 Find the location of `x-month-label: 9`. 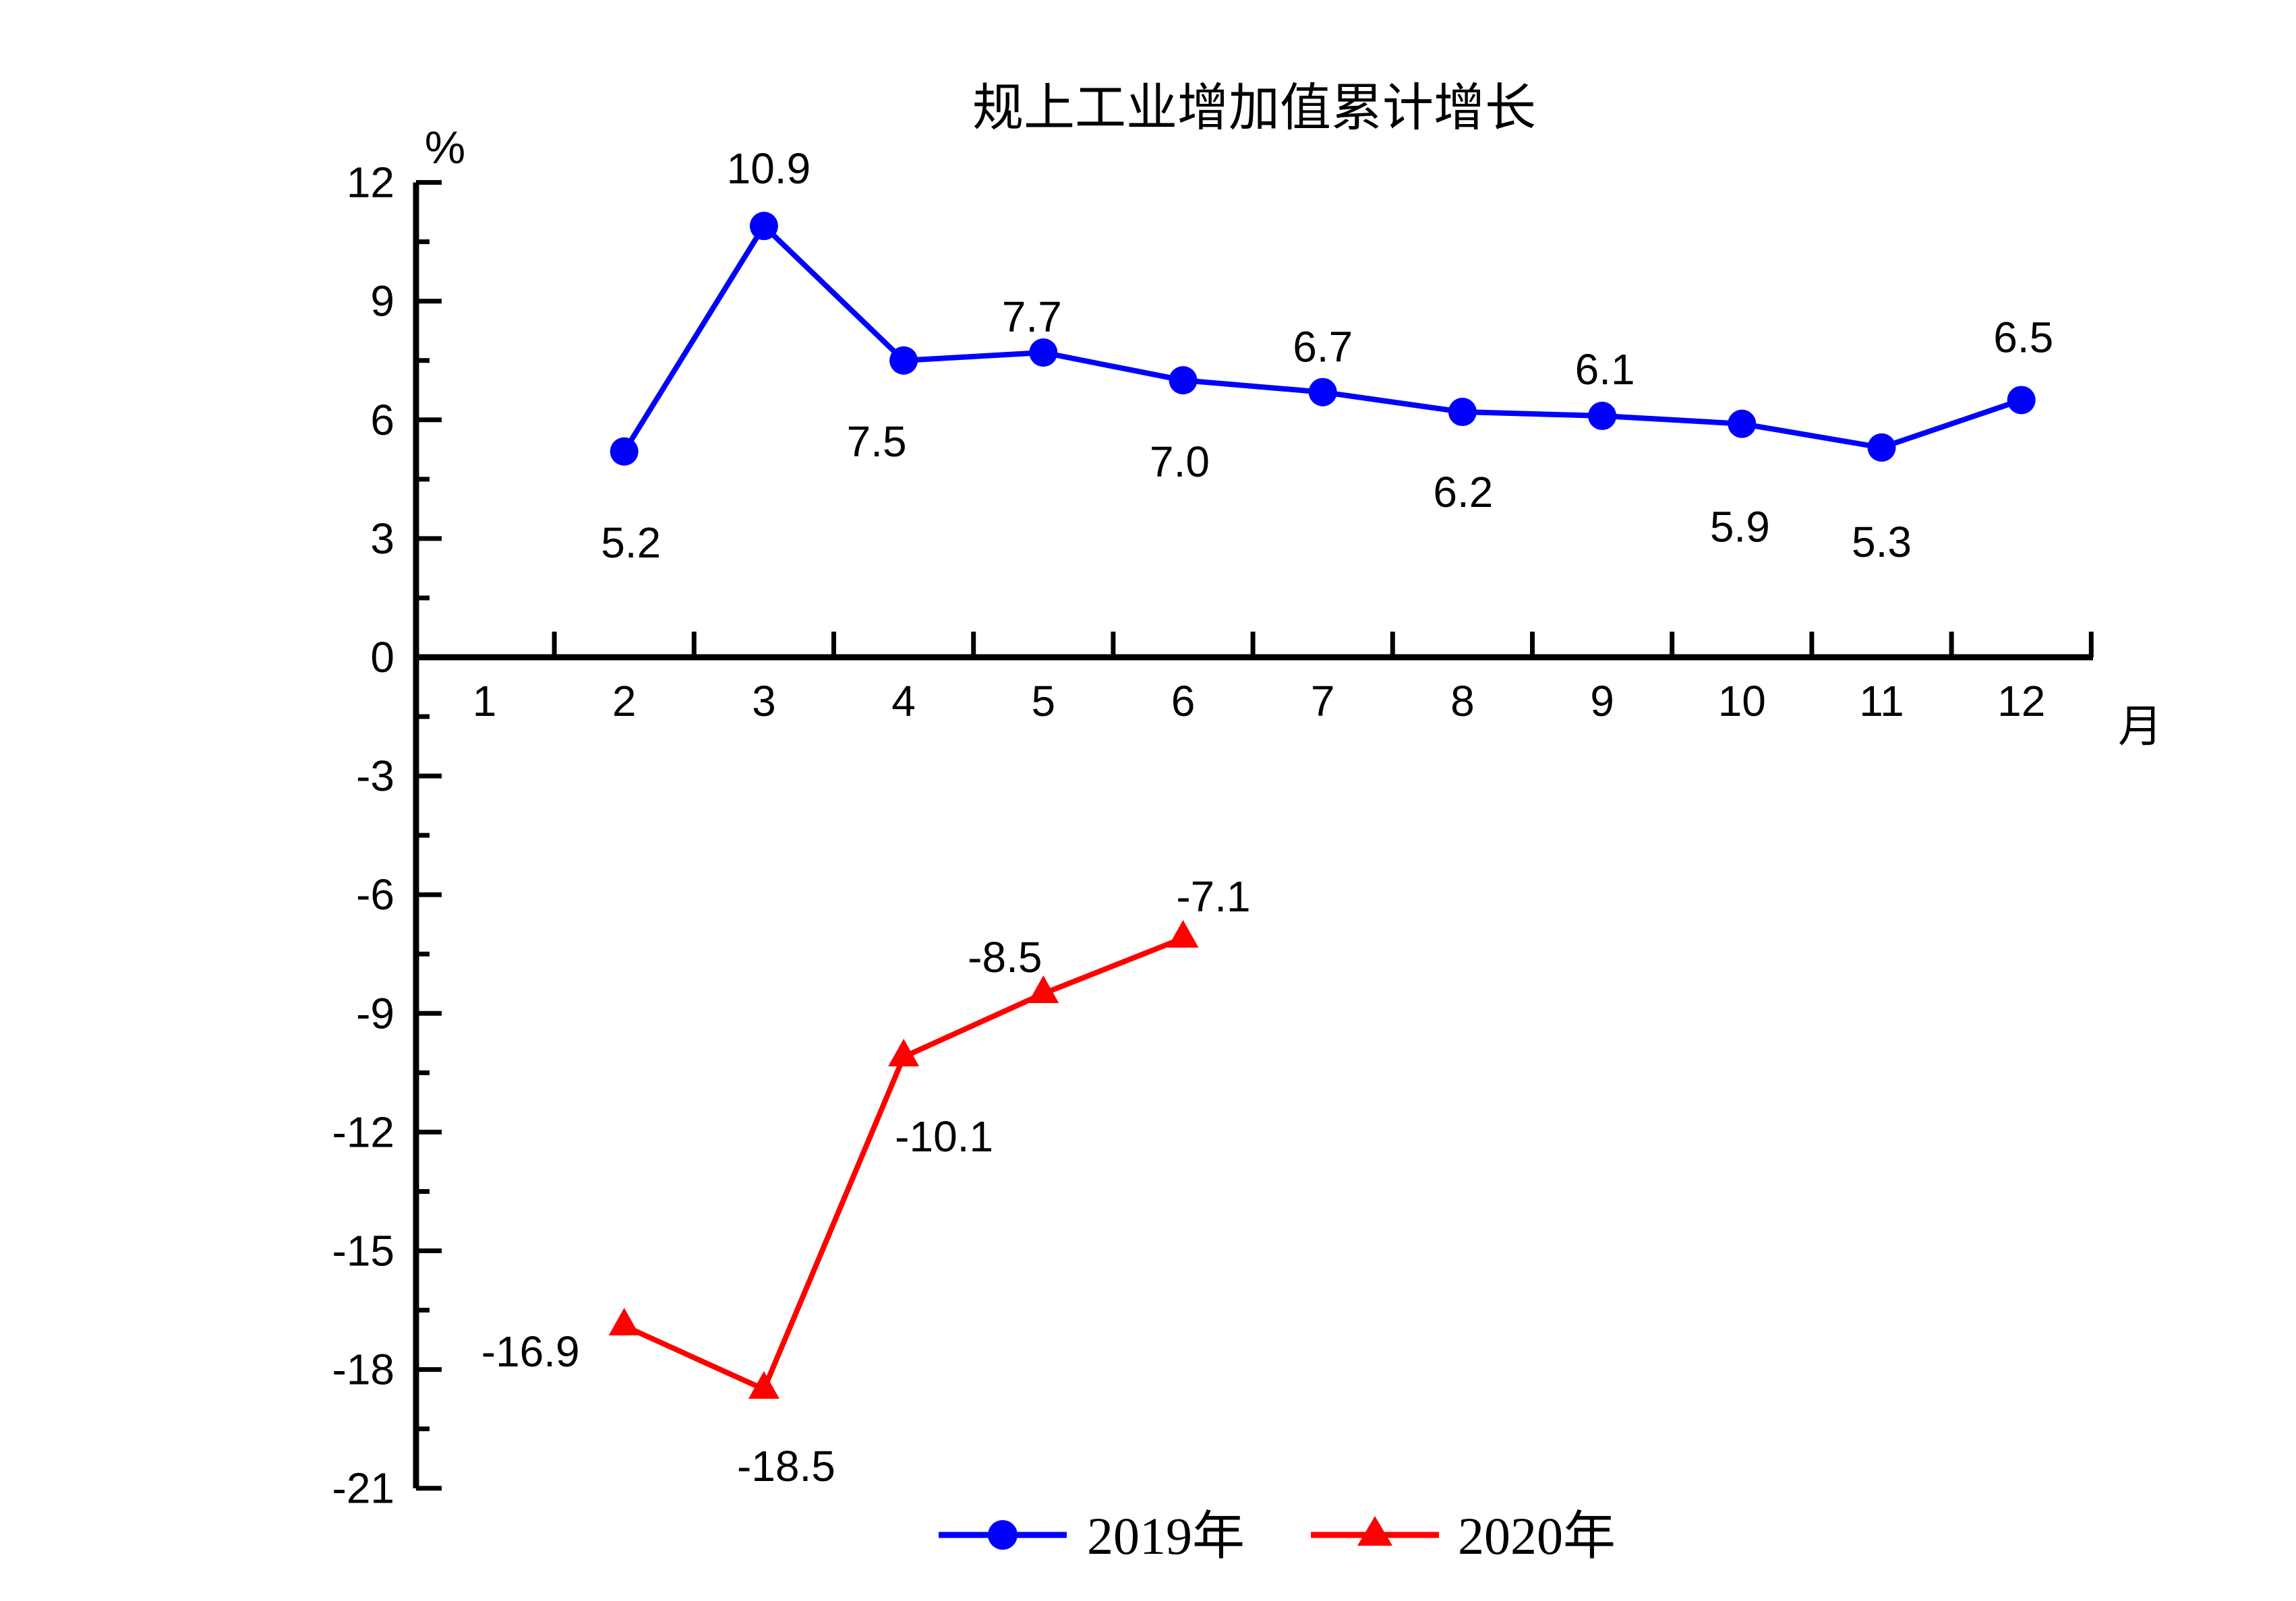

x-month-label: 9 is located at coordinates (1602, 701).